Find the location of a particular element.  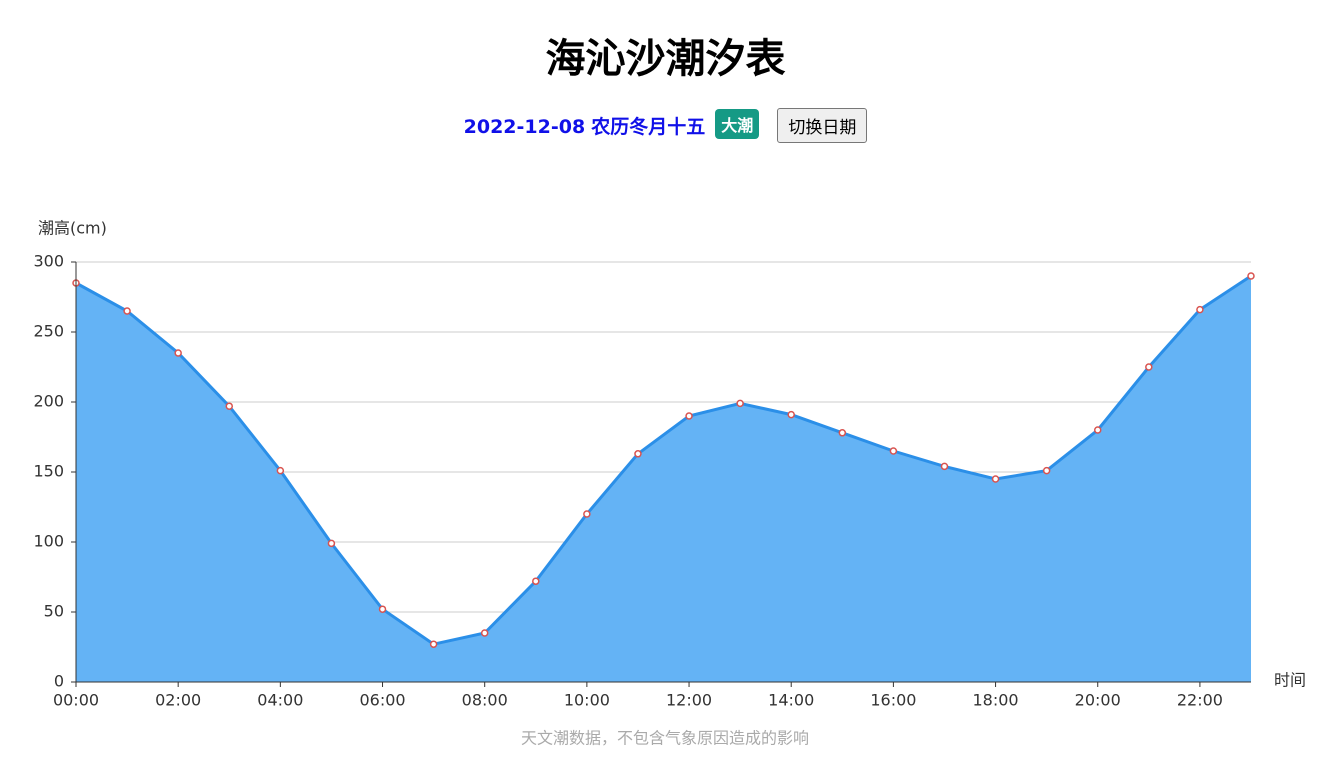

x-tick-label: 08:00 is located at coordinates (485, 700).